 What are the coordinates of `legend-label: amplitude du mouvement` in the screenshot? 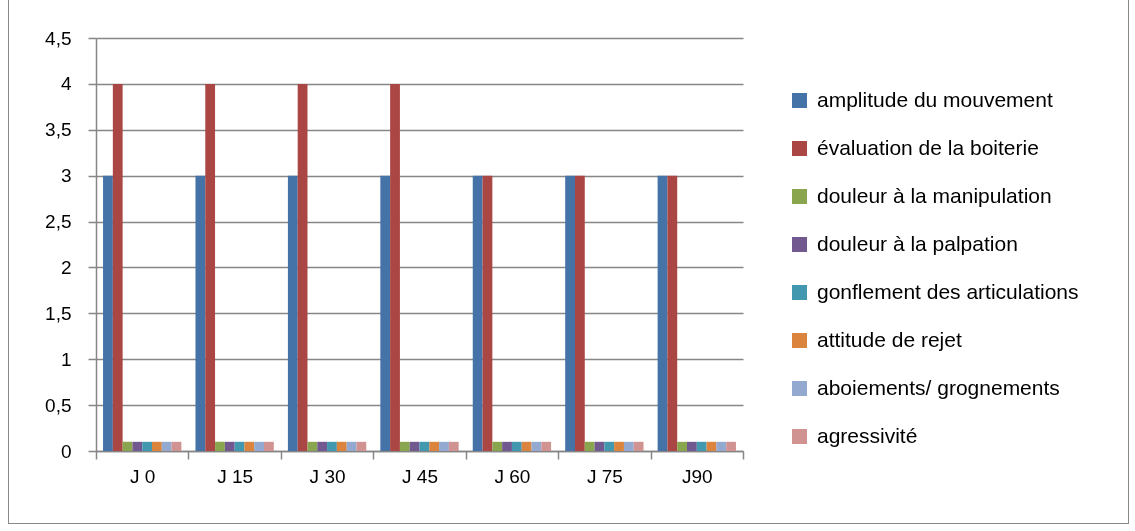 It's located at (935, 99).